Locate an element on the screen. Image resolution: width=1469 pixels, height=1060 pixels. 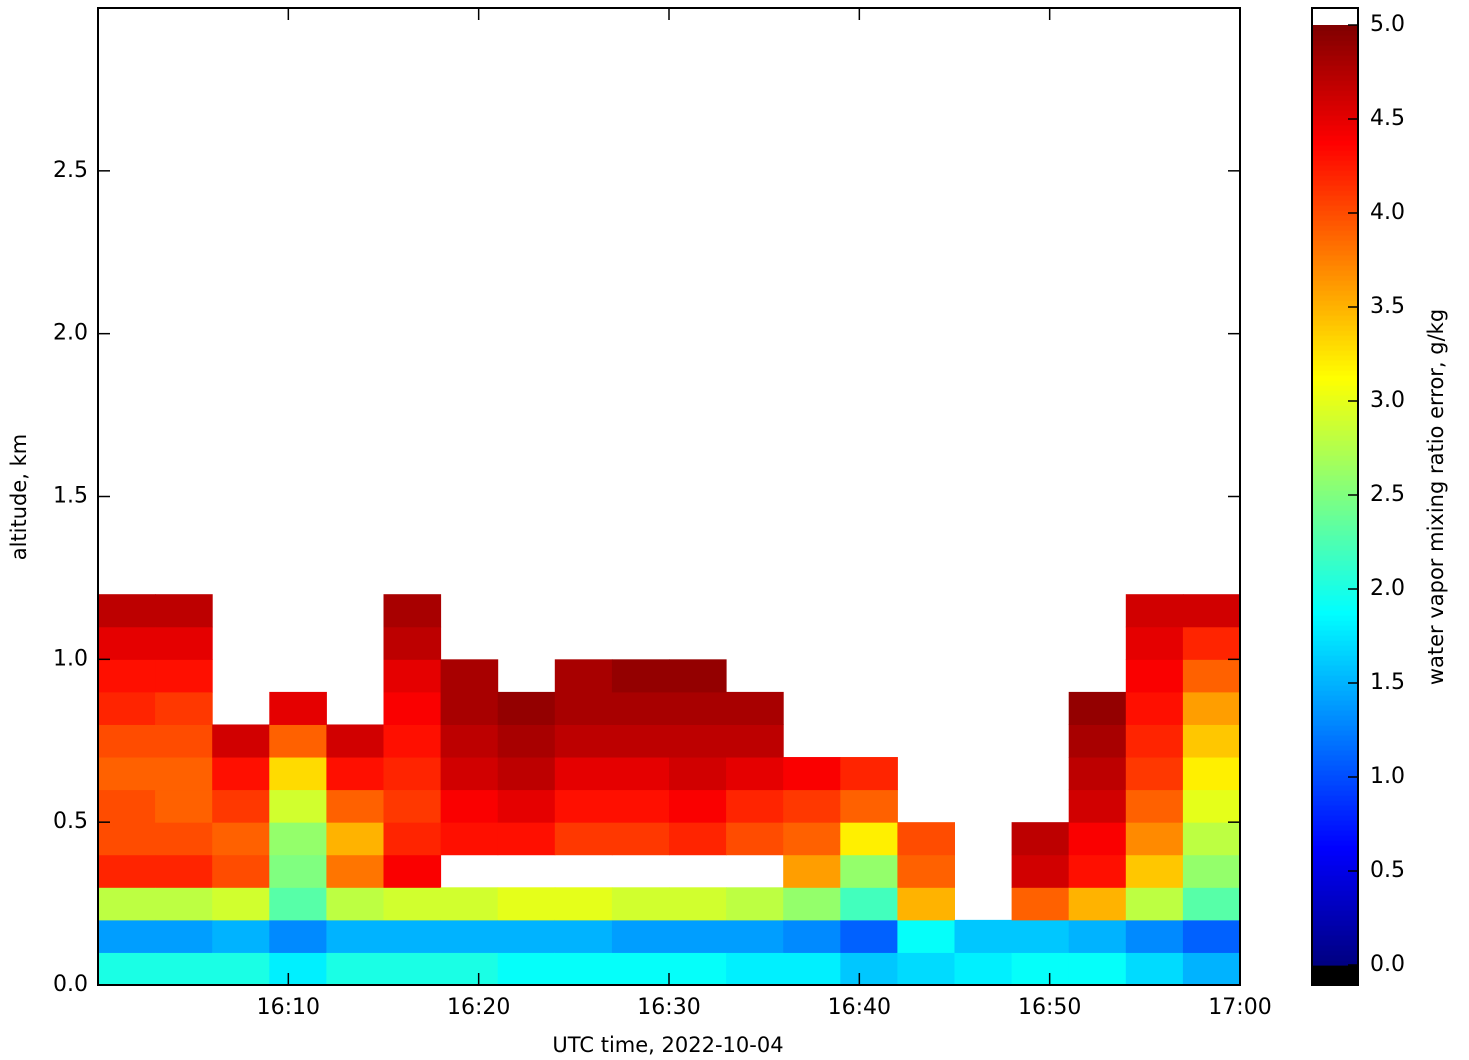
x-tick-label: 16:20 is located at coordinates (478, 1007).